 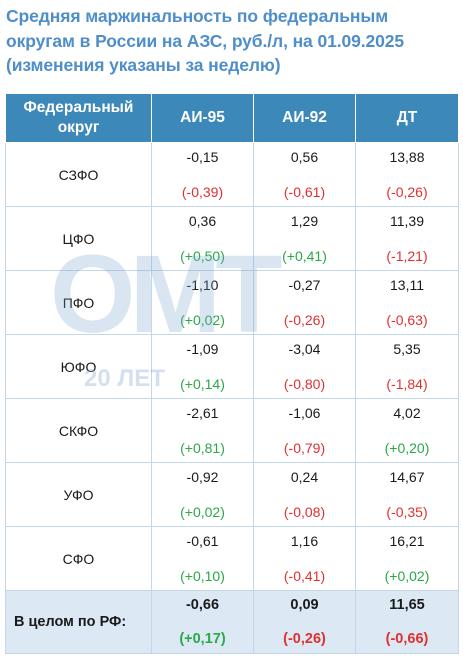 What do you see at coordinates (407, 576) in the screenshot?
I see `dt-change: (+0,02)` at bounding box center [407, 576].